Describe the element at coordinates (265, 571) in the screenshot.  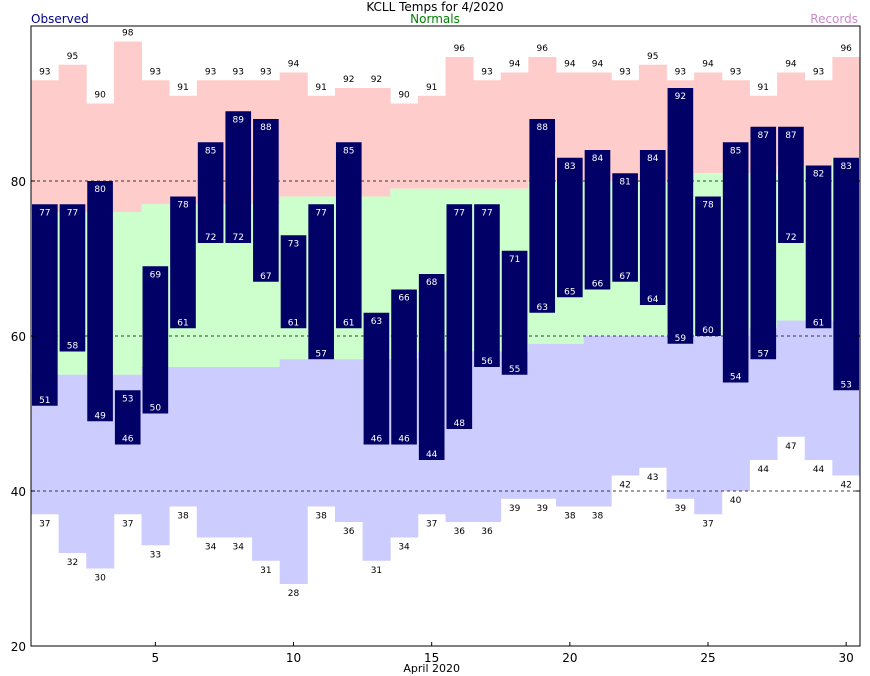
I see `record-low-label: 31` at that location.